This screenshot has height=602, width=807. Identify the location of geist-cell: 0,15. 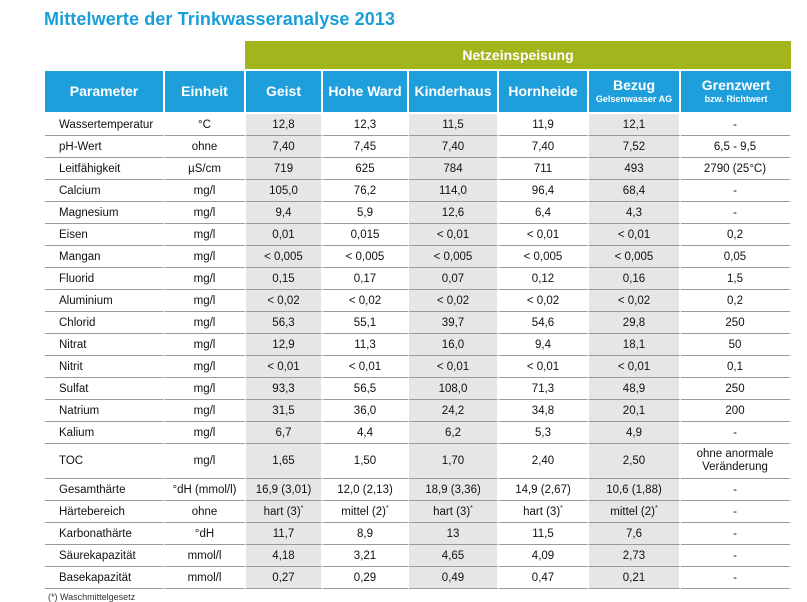
(284, 279).